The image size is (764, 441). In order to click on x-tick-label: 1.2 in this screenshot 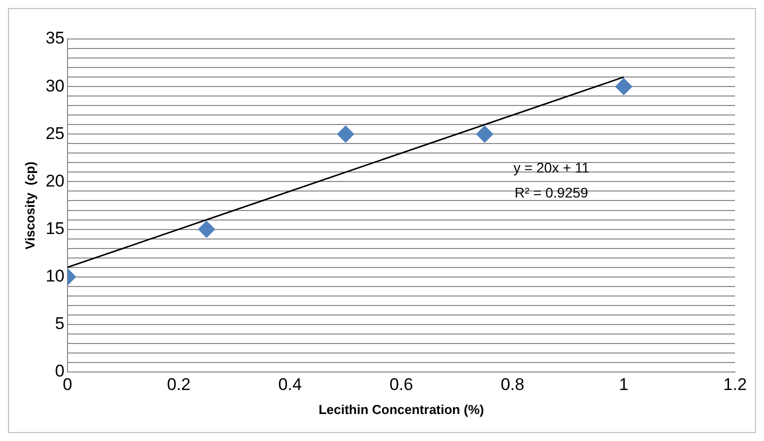, I will do `click(735, 384)`.